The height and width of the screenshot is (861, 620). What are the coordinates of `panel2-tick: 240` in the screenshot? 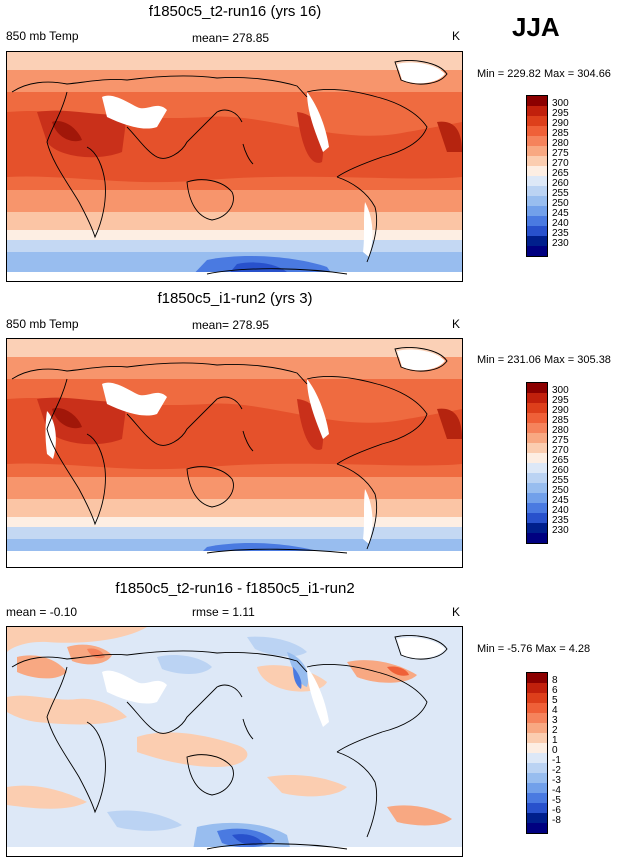 It's located at (560, 510).